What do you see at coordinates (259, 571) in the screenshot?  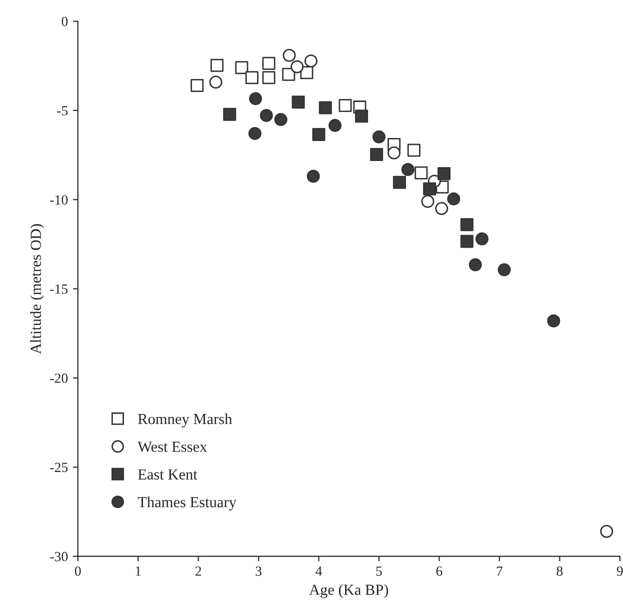 I see `x-tick-label: 3` at bounding box center [259, 571].